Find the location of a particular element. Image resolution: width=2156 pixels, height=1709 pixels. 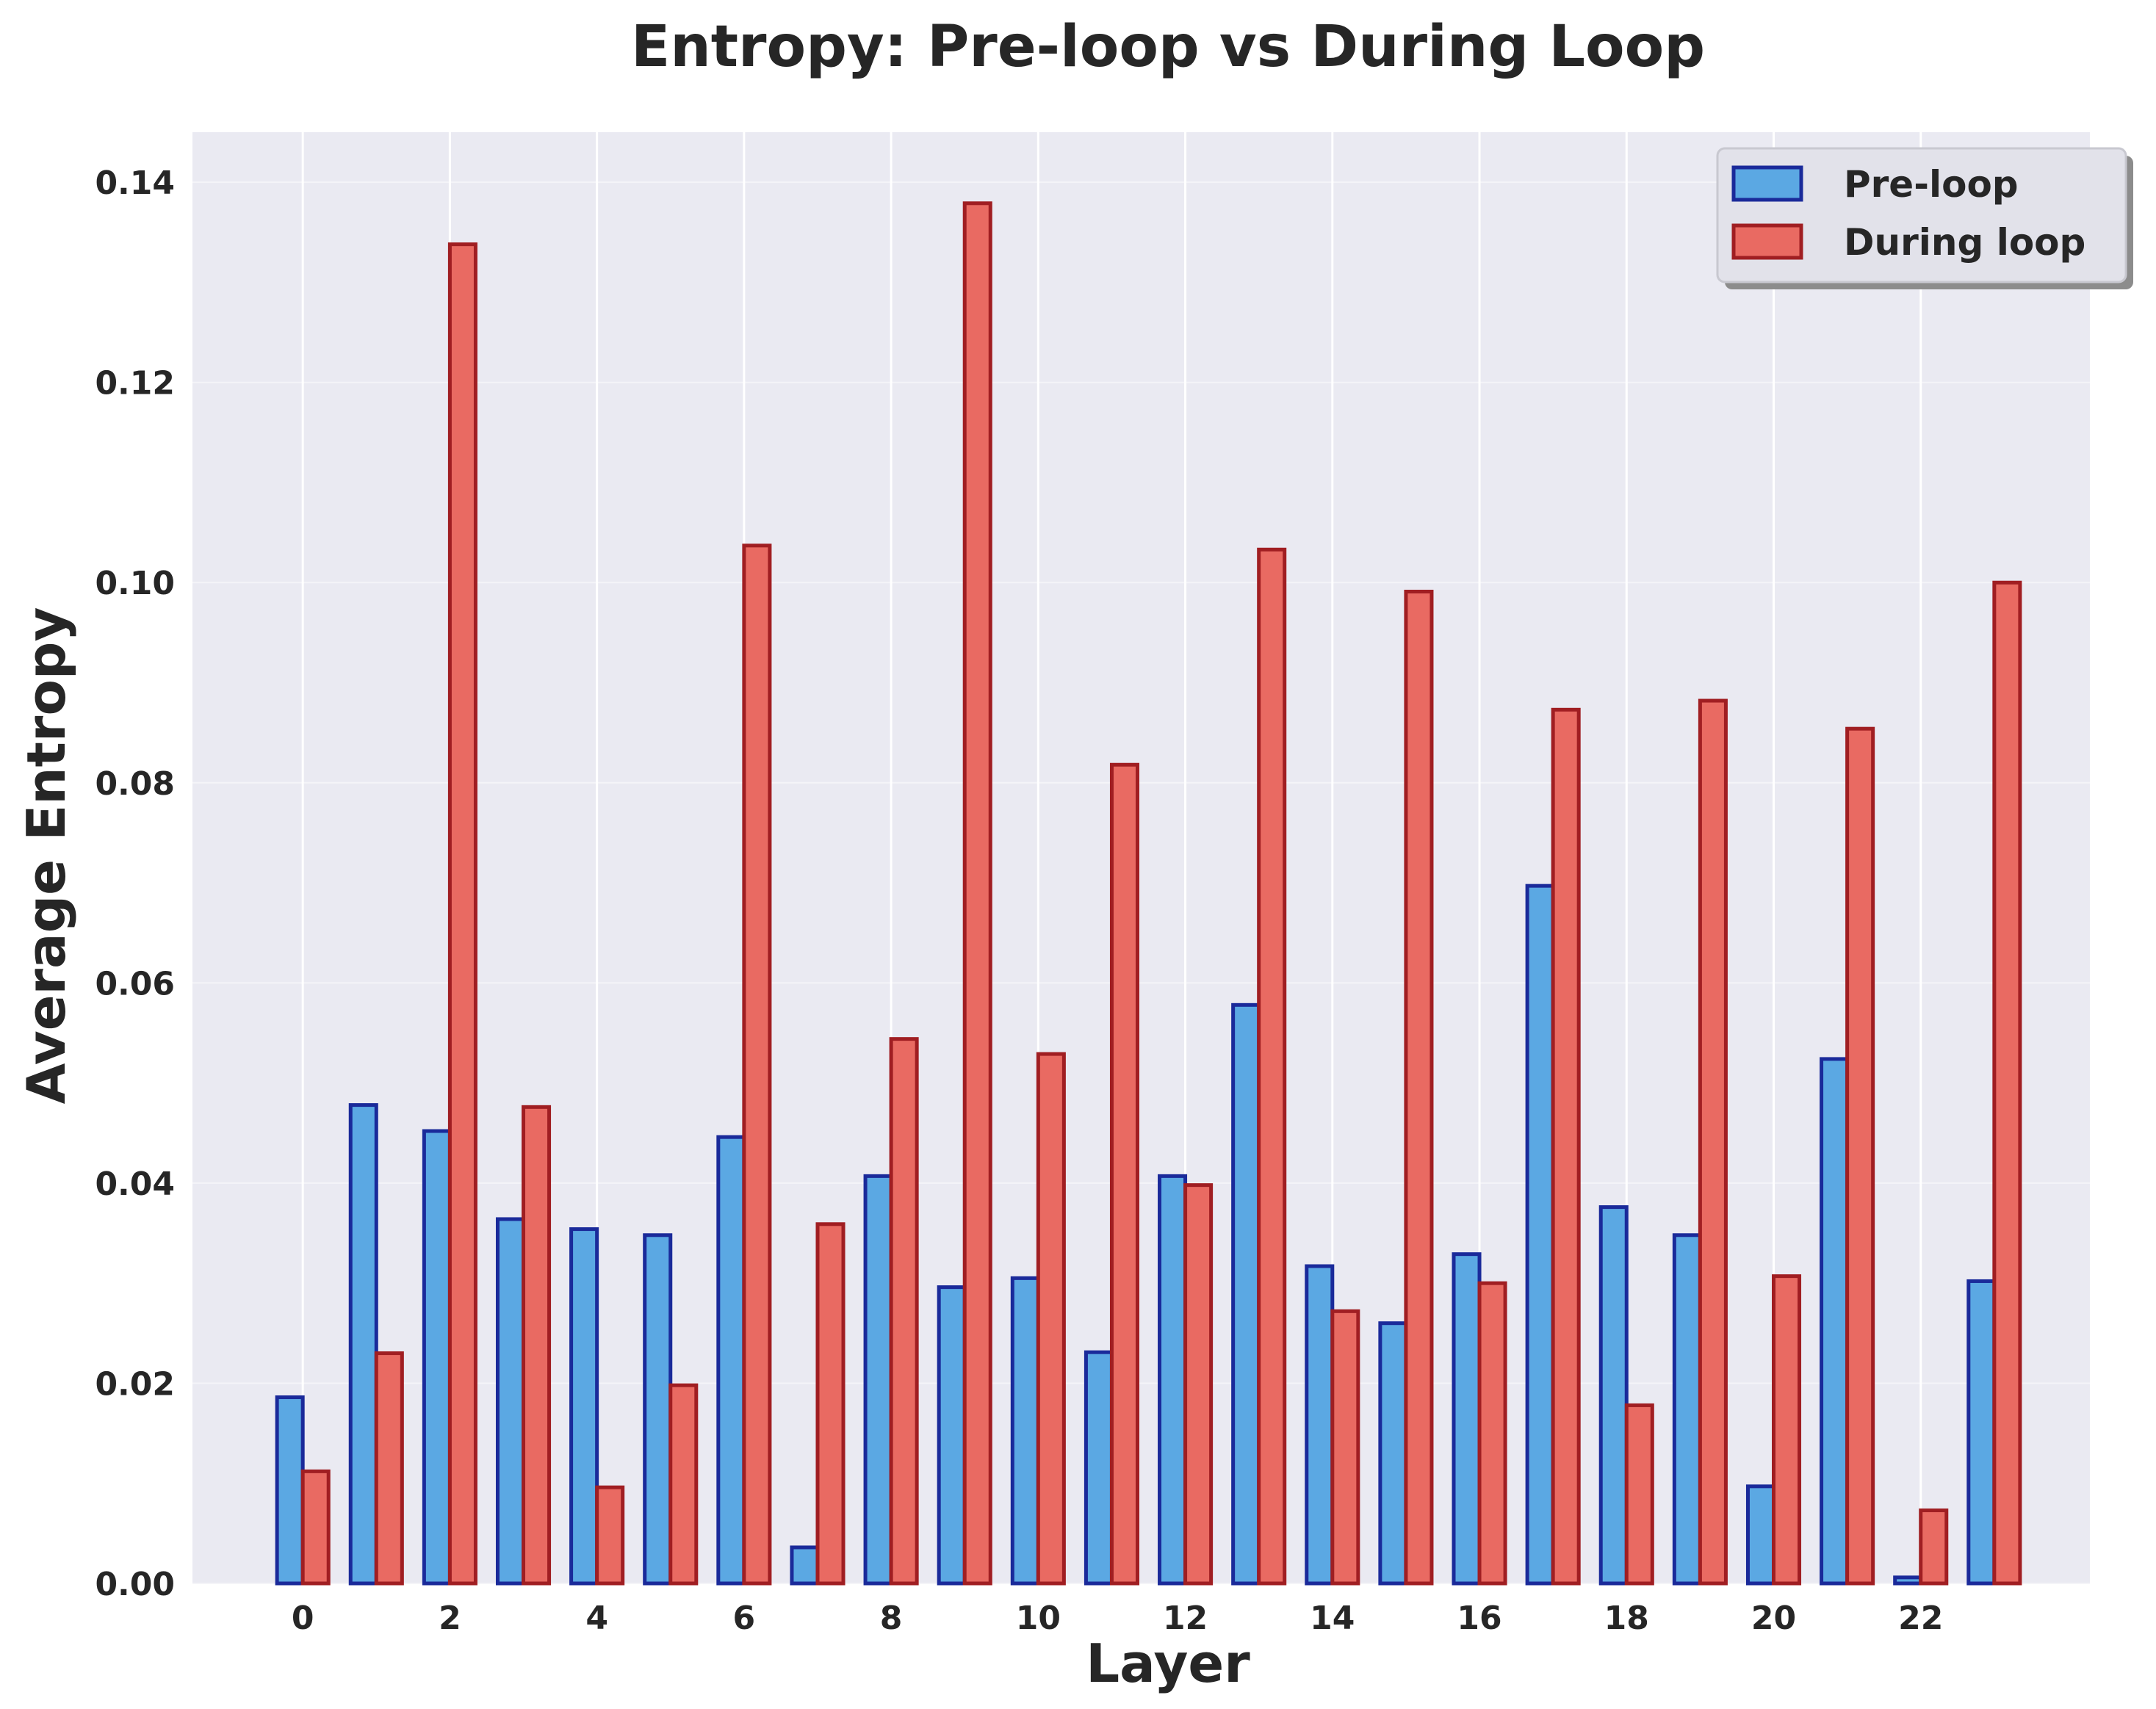

legend-label-during-loop: During loop is located at coordinates (1964, 242).